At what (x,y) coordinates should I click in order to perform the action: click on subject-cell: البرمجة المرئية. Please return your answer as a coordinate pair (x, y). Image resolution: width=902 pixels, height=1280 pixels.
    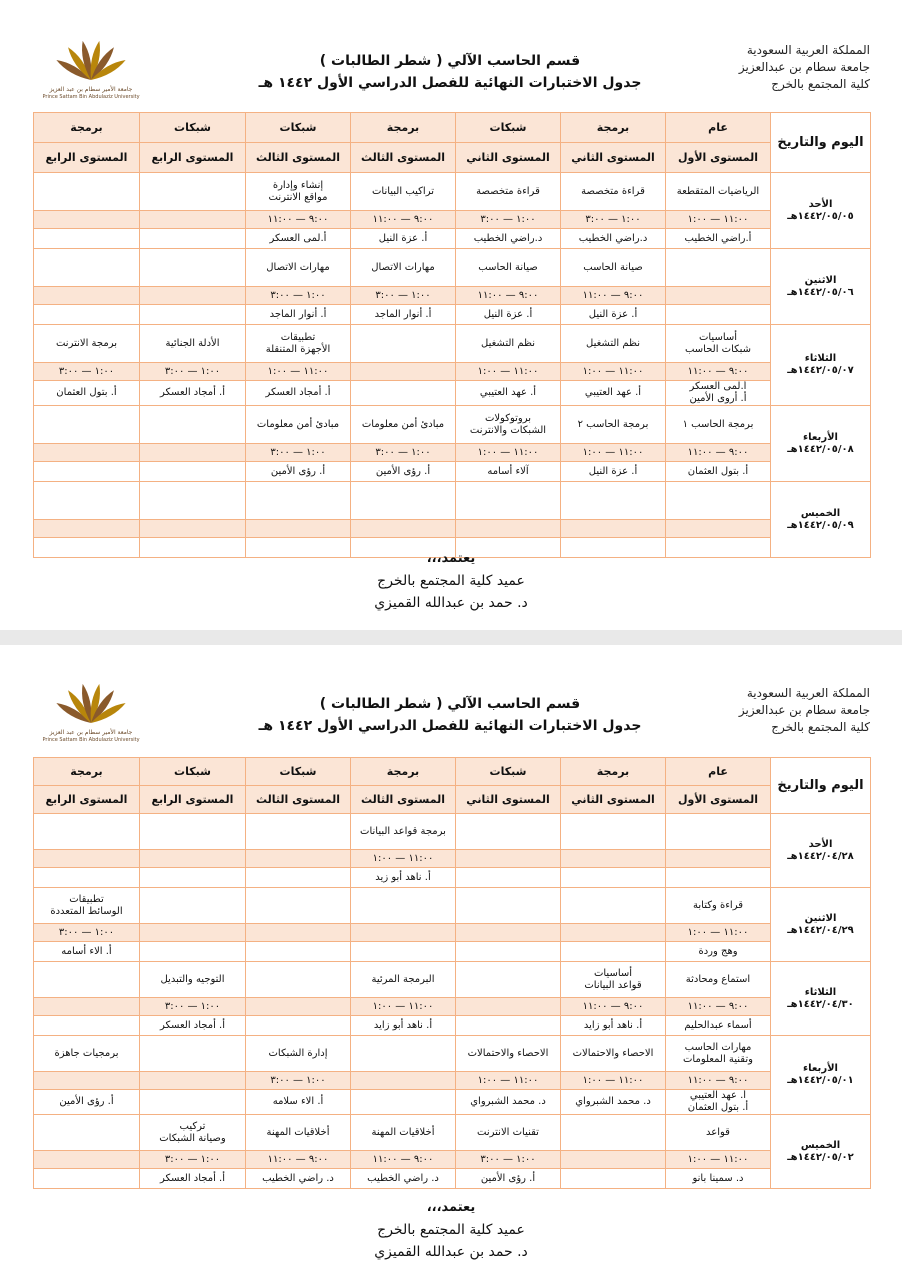
    Looking at the image, I should click on (403, 979).